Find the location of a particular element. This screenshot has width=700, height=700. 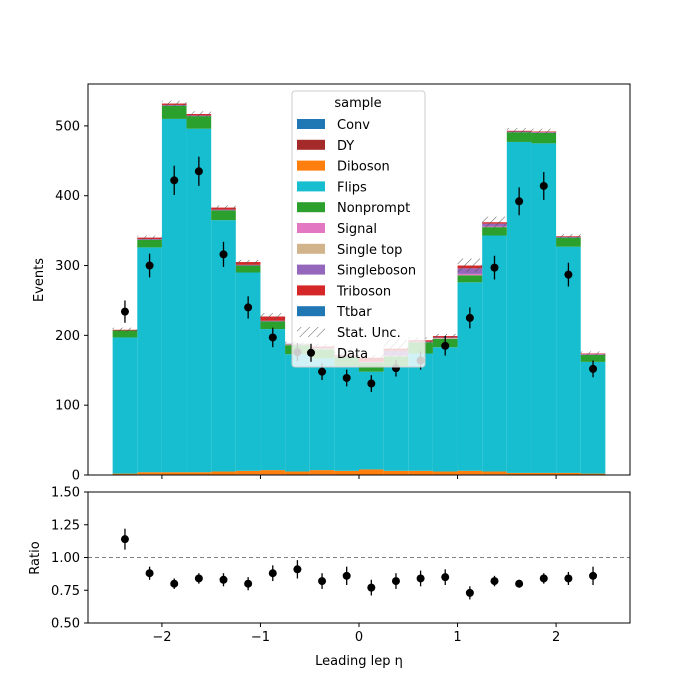

legend-label-signal: Signal is located at coordinates (357, 229).